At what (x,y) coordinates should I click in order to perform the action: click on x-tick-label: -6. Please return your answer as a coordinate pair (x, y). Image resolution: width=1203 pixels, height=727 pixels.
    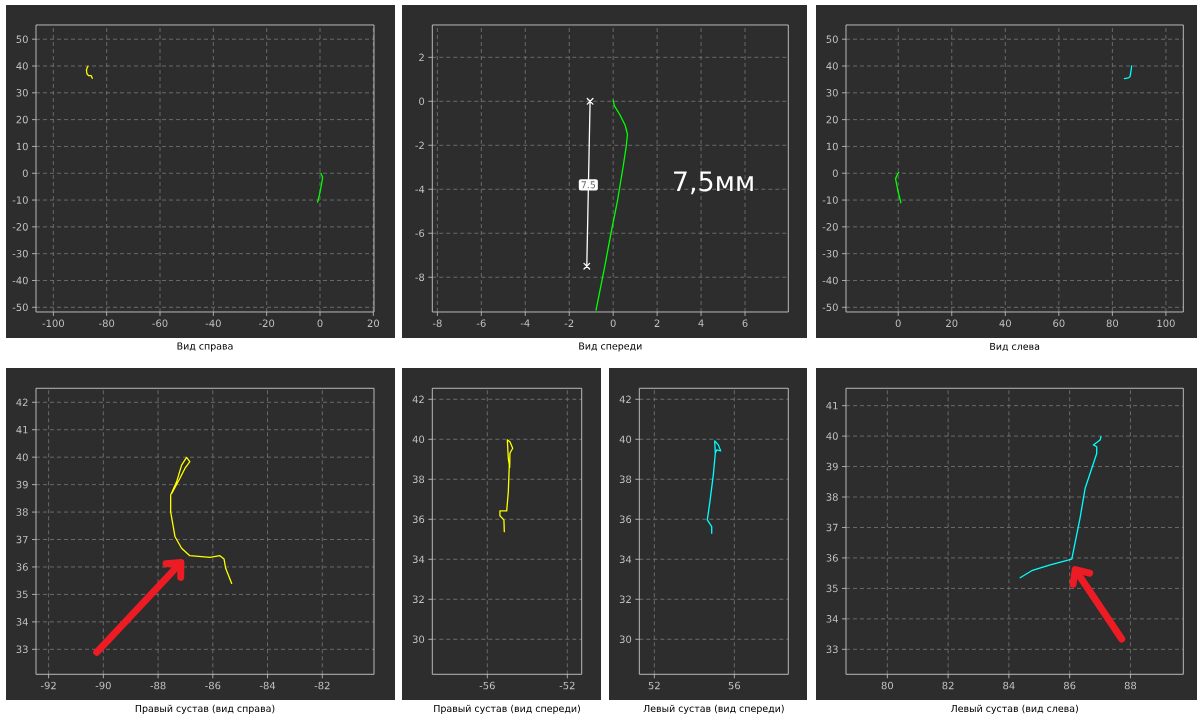
    Looking at the image, I should click on (481, 323).